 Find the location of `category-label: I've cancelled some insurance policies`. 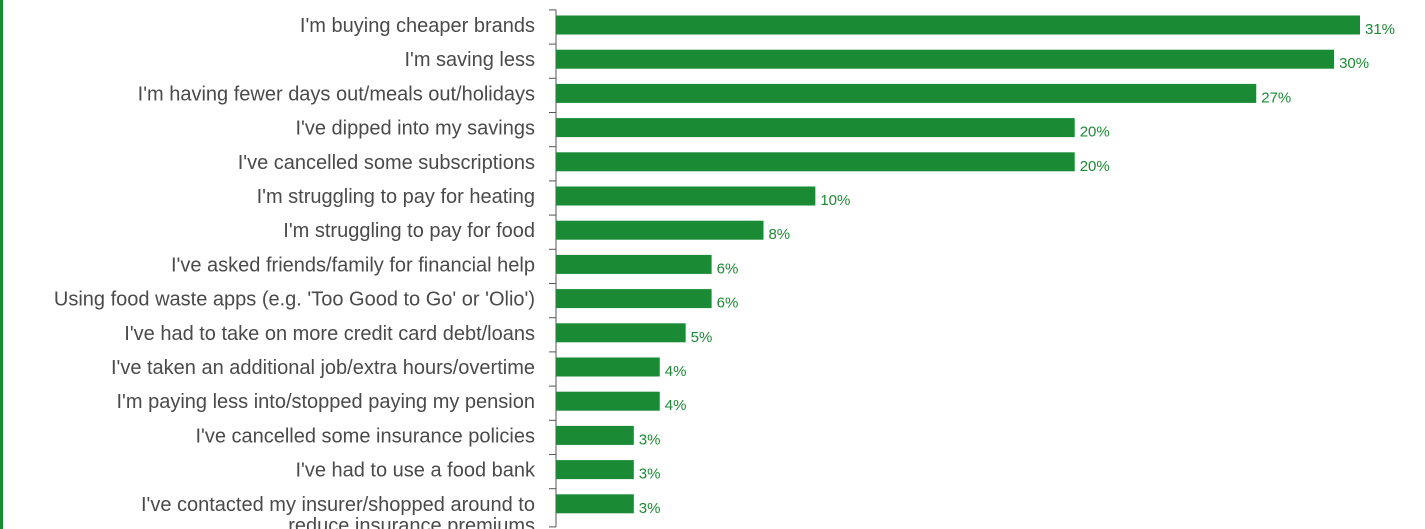

category-label: I've cancelled some insurance policies is located at coordinates (365, 436).